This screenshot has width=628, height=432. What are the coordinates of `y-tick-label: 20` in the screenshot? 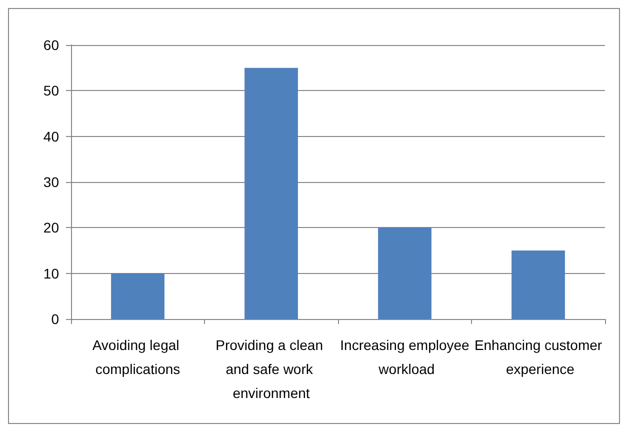 It's located at (51, 228).